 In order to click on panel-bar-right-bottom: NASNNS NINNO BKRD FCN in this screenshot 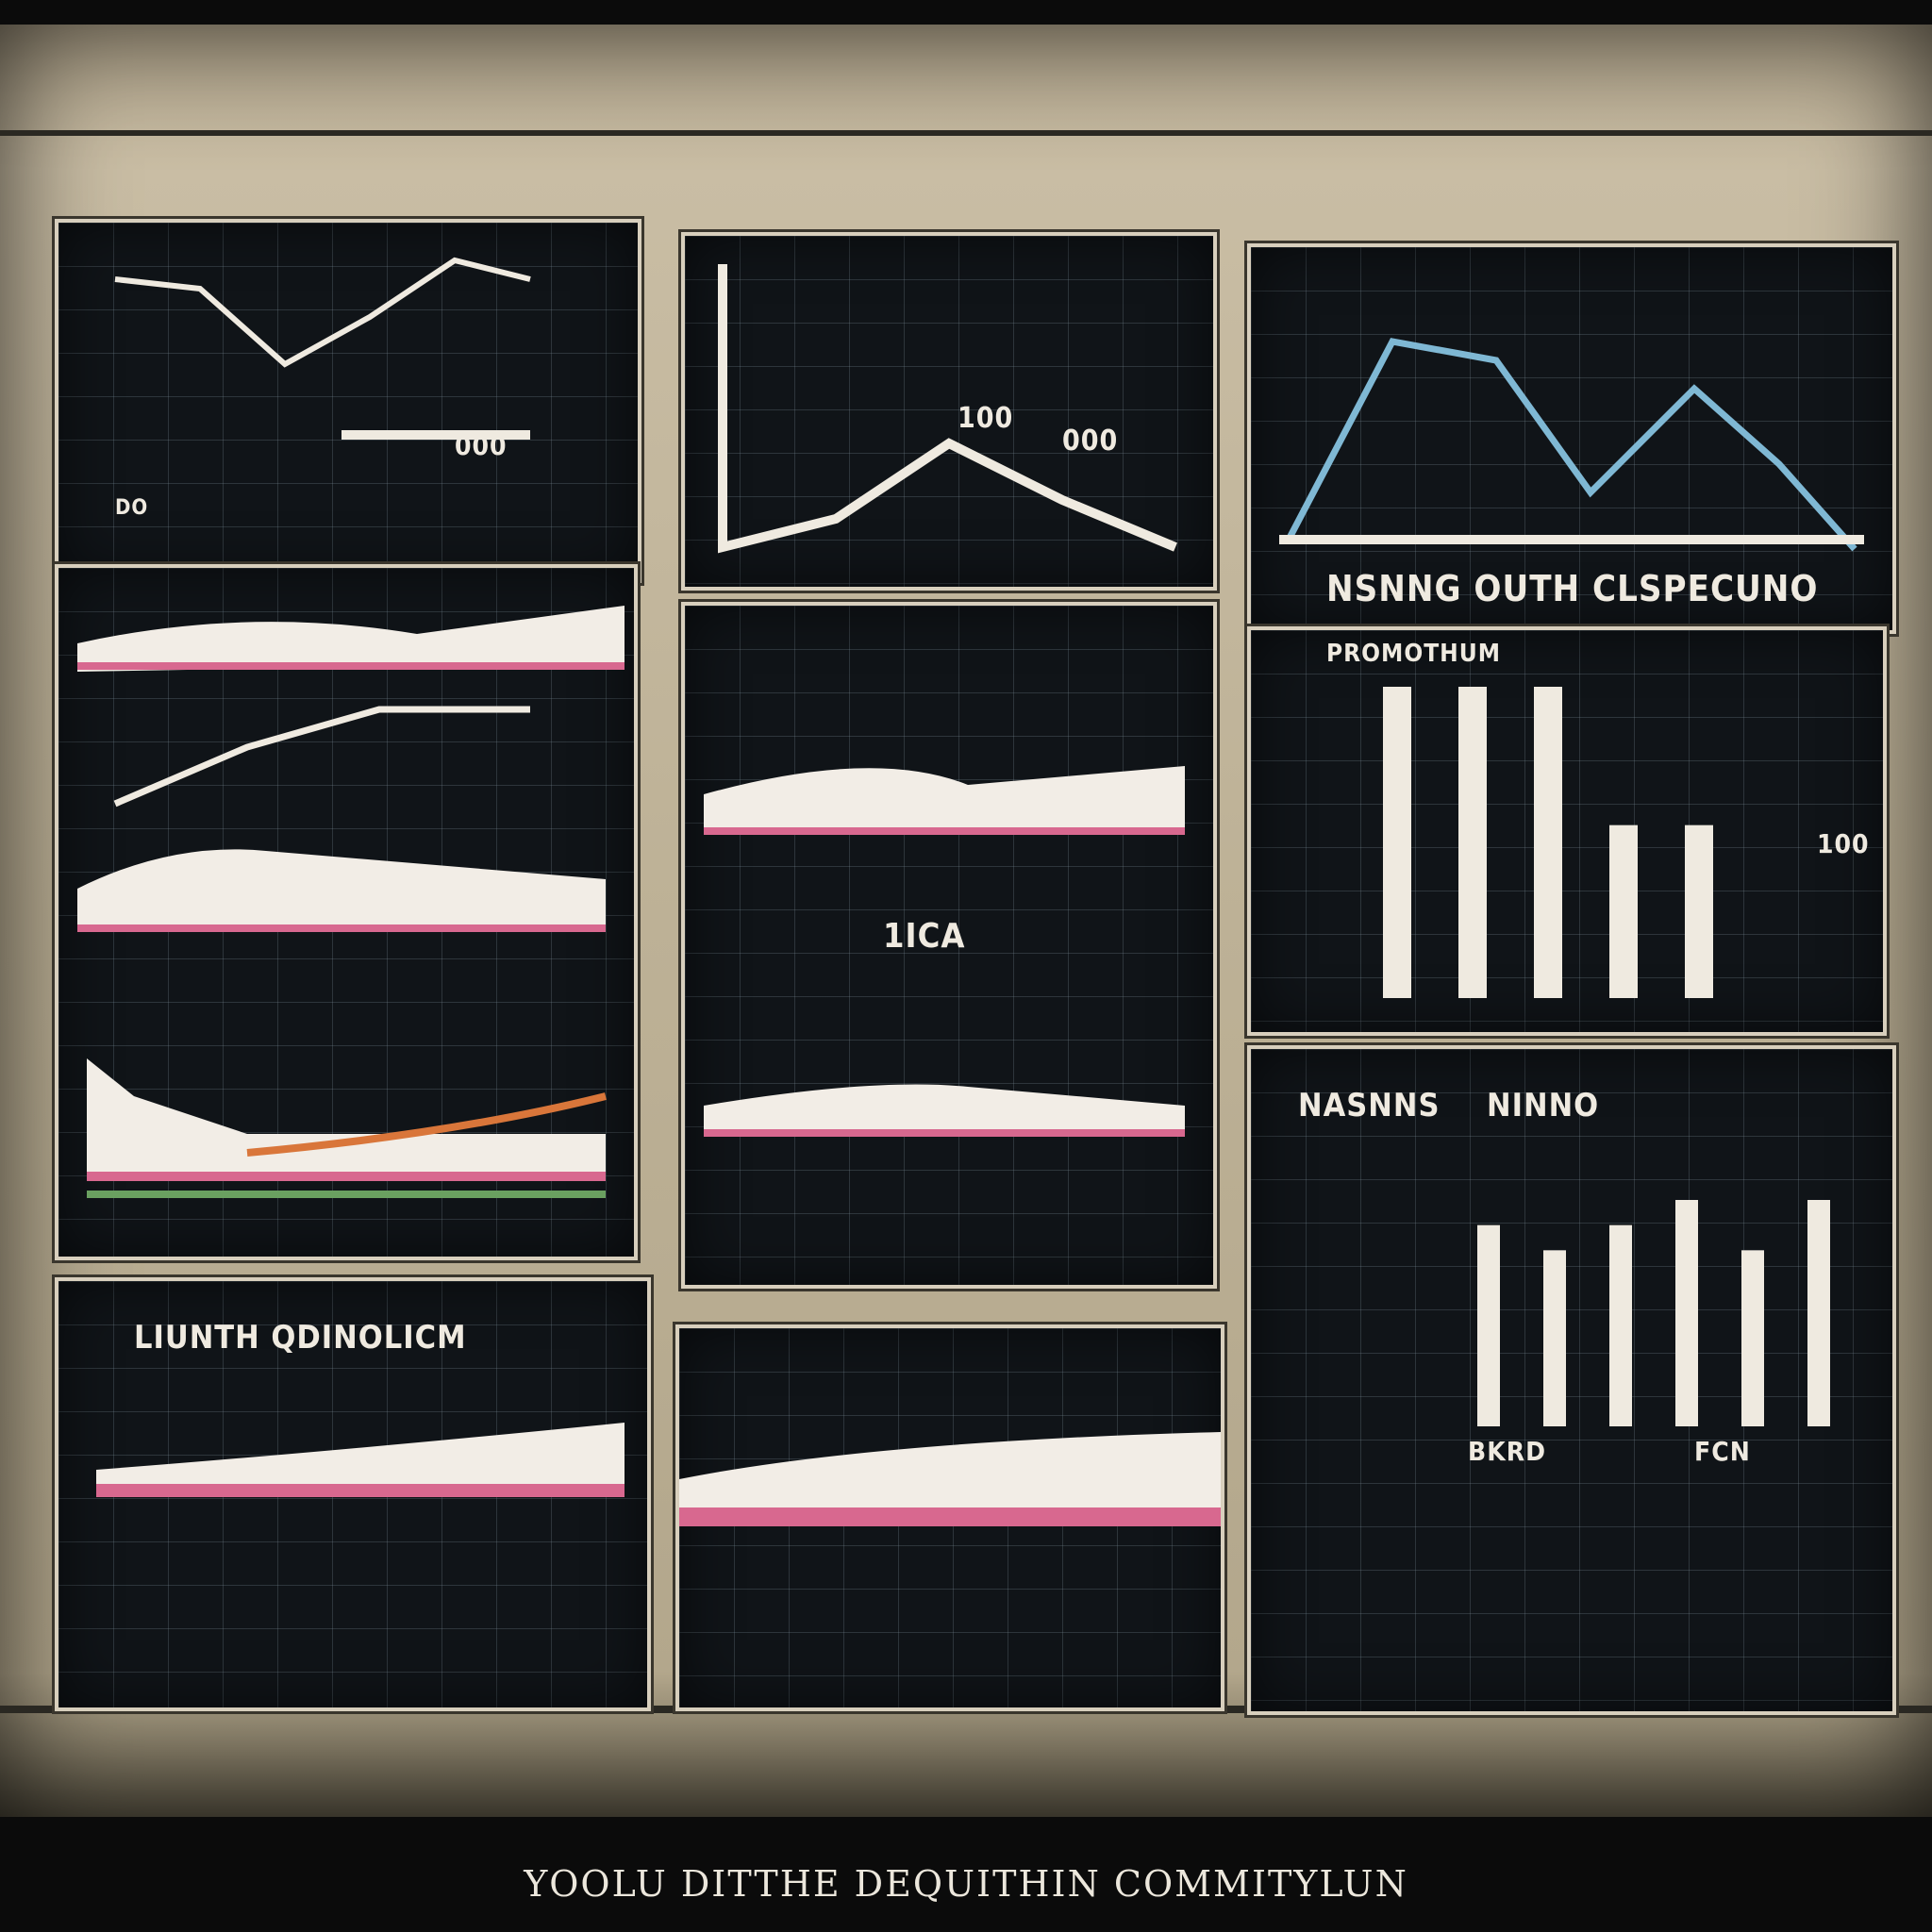, I will do `click(1572, 1380)`.